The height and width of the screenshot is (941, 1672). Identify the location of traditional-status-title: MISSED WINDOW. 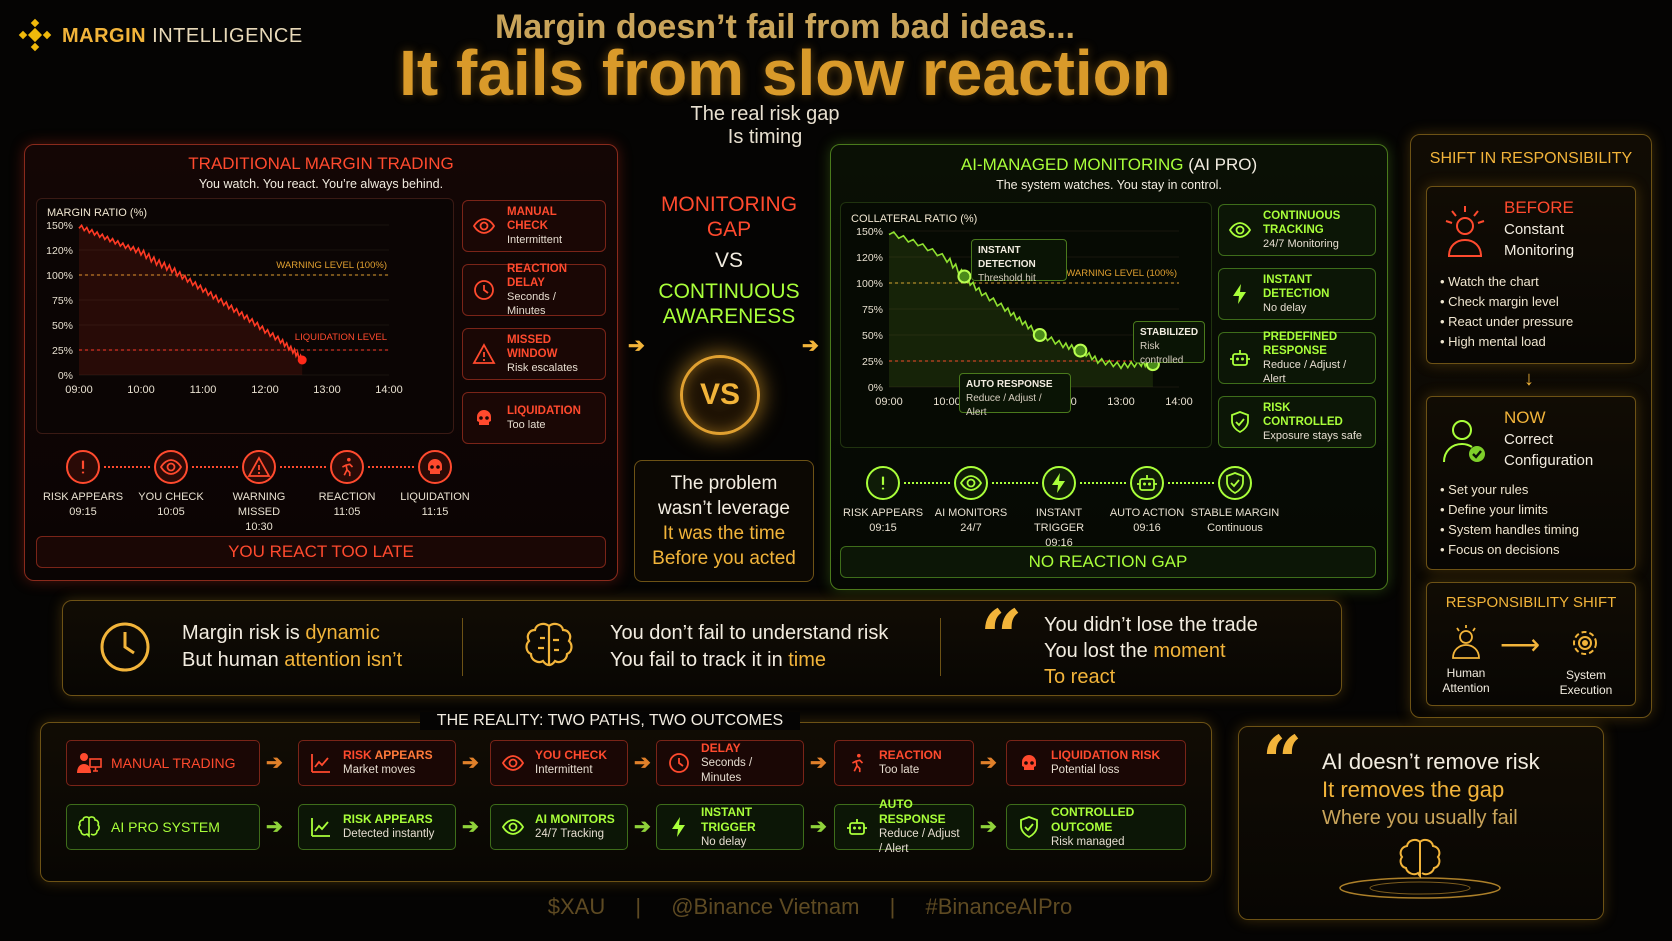
(532, 347).